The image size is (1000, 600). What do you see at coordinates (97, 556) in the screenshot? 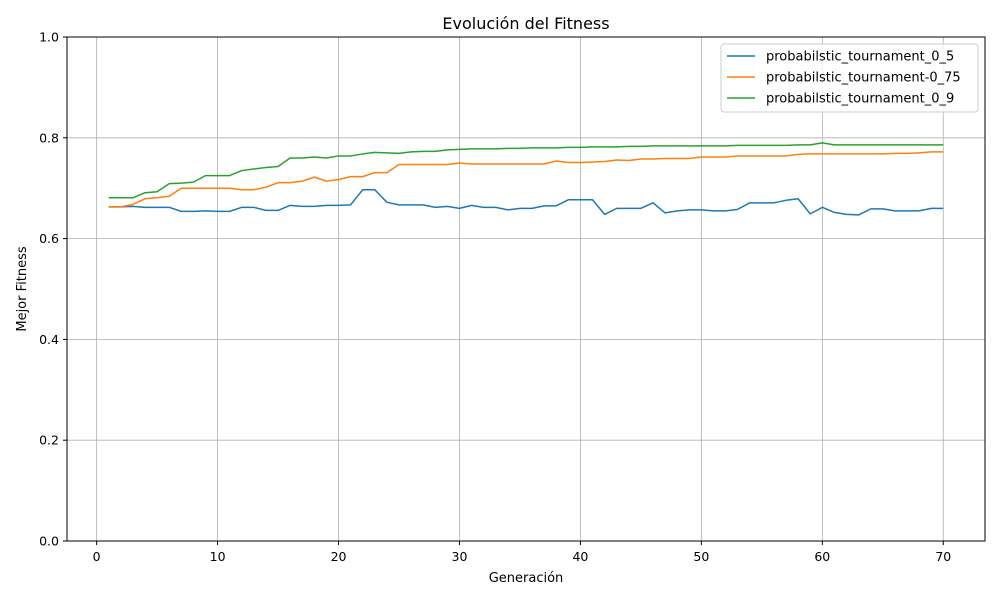
I see `x-tick-label: 0` at bounding box center [97, 556].